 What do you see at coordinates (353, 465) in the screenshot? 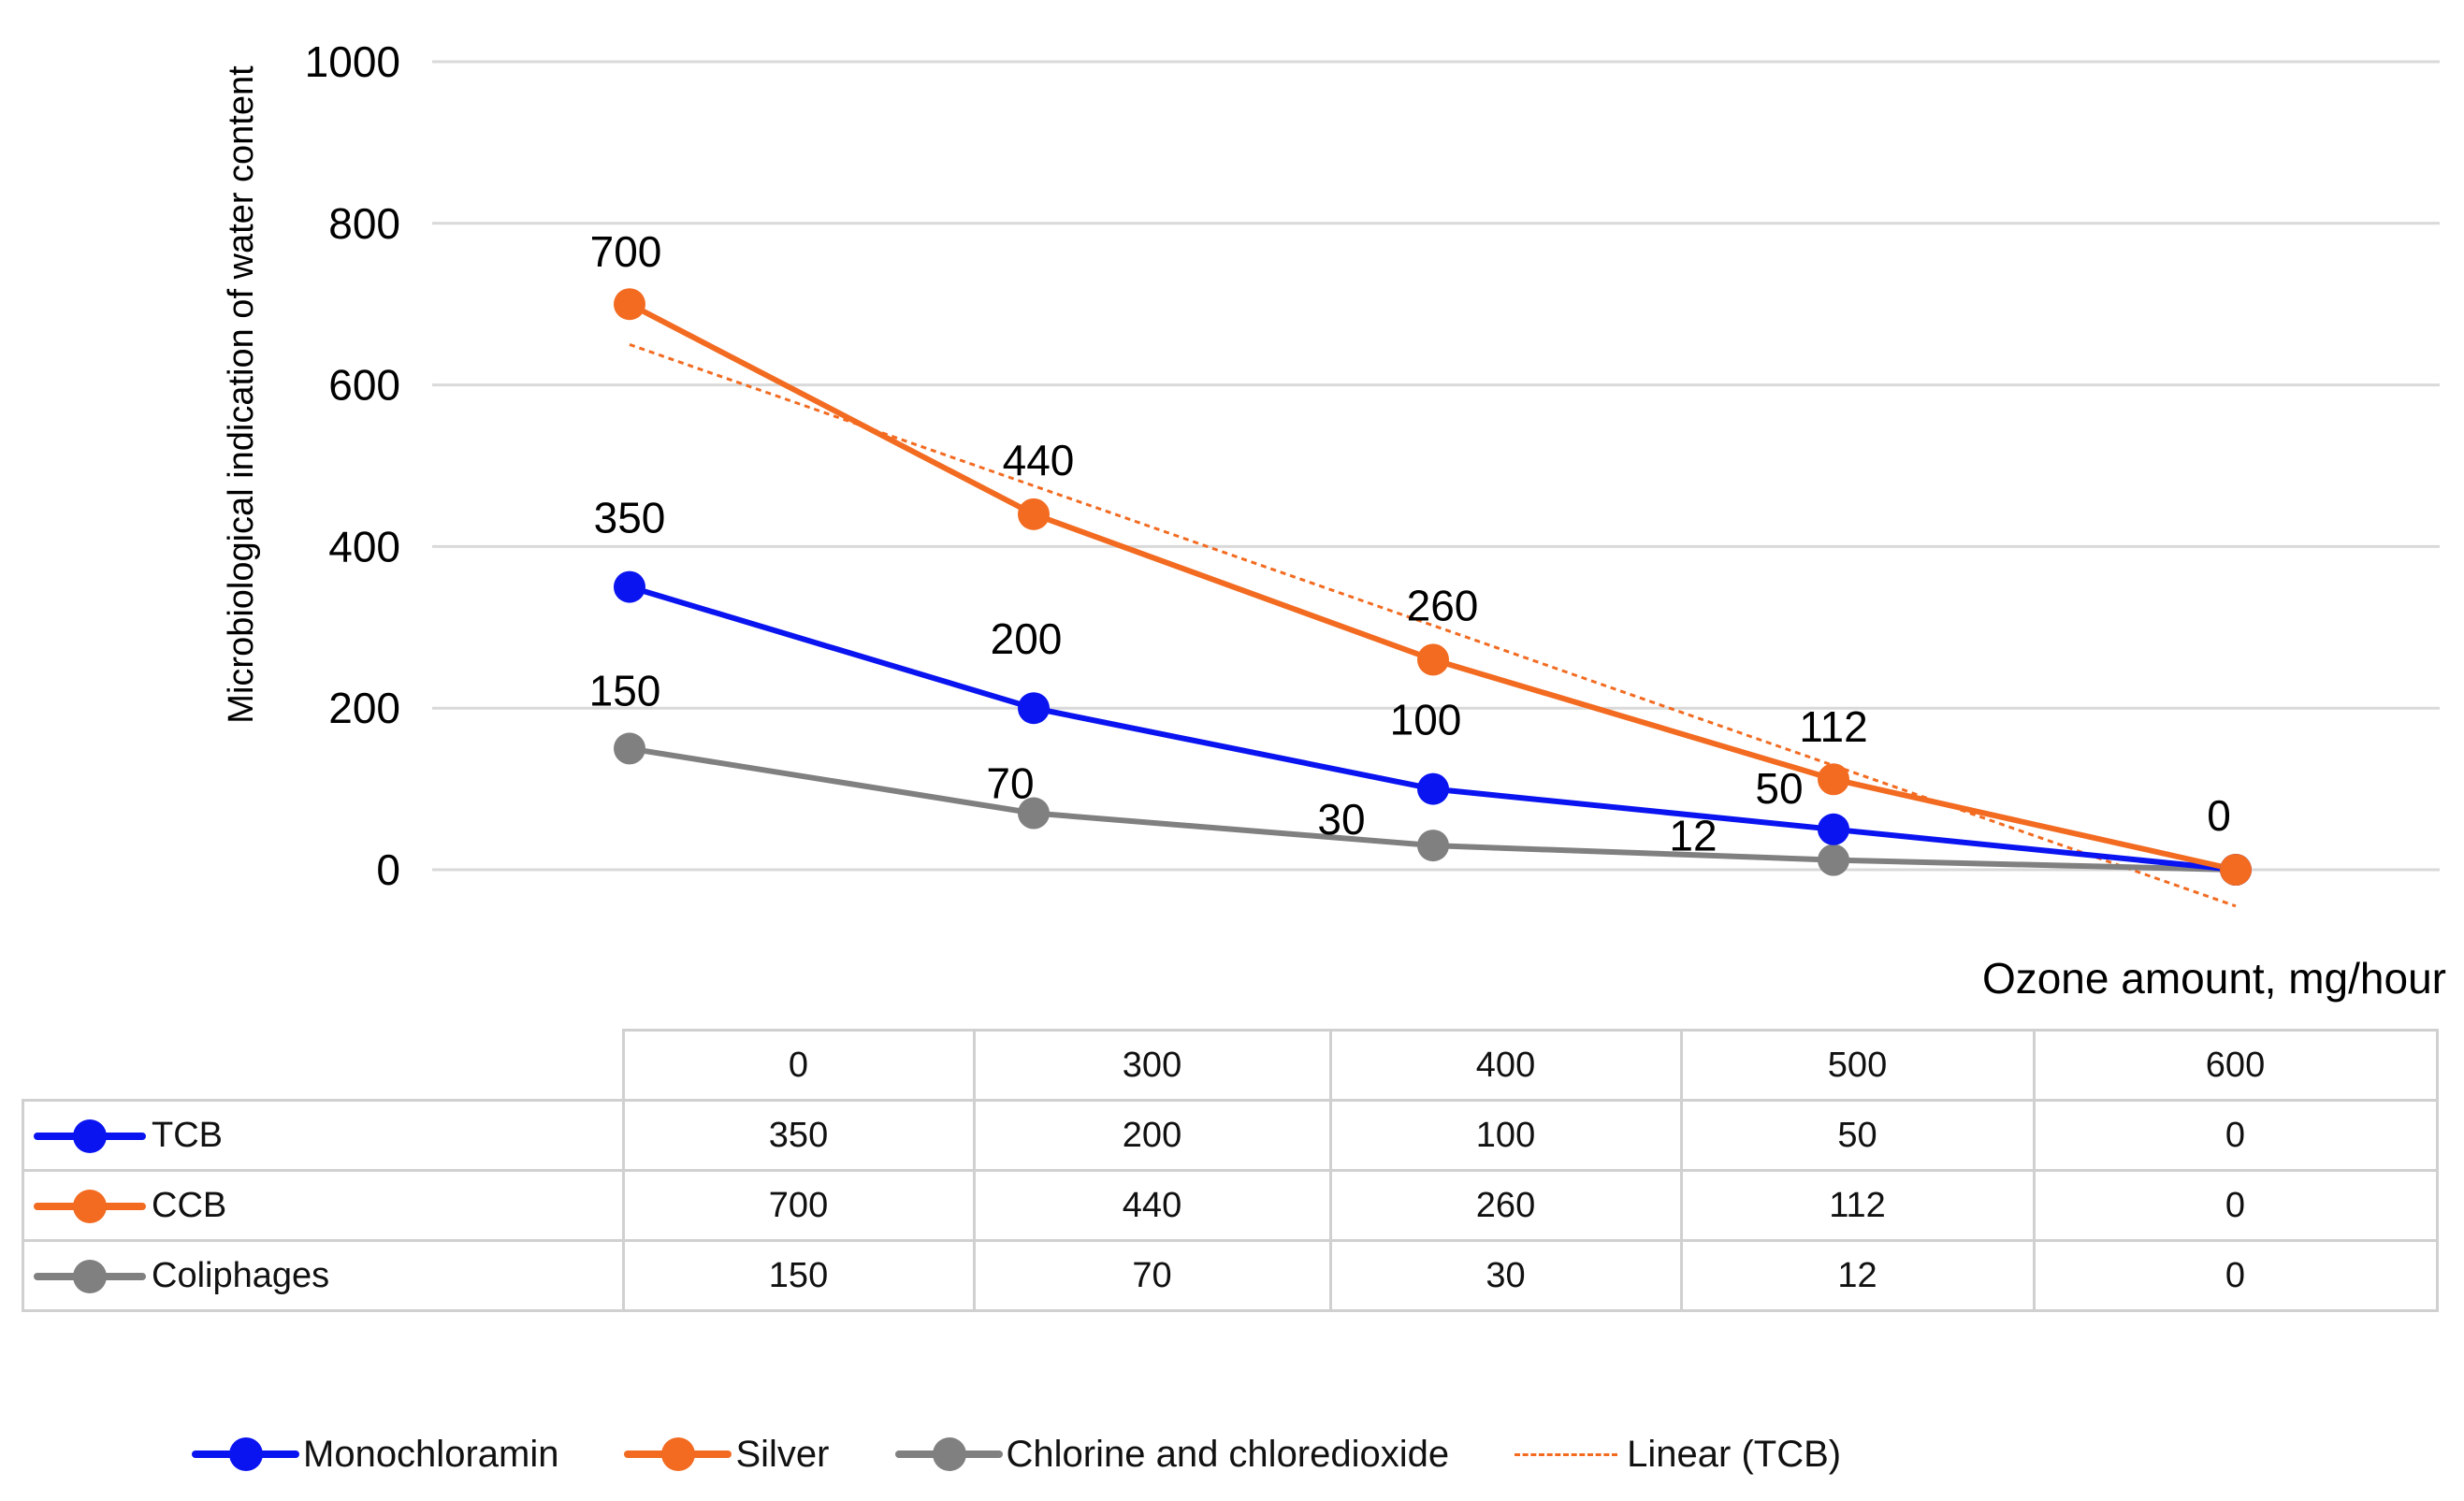
I see `y-tick-labels: 0 200 400 600 800 1000` at bounding box center [353, 465].